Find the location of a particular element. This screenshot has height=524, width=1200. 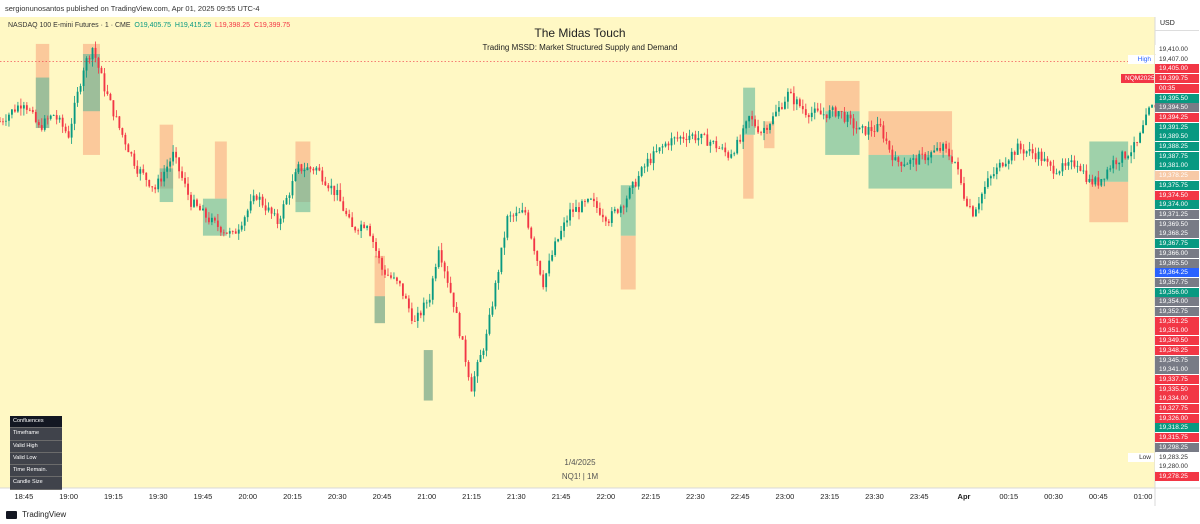

price-label: 19,352.75 is located at coordinates (1177, 312).